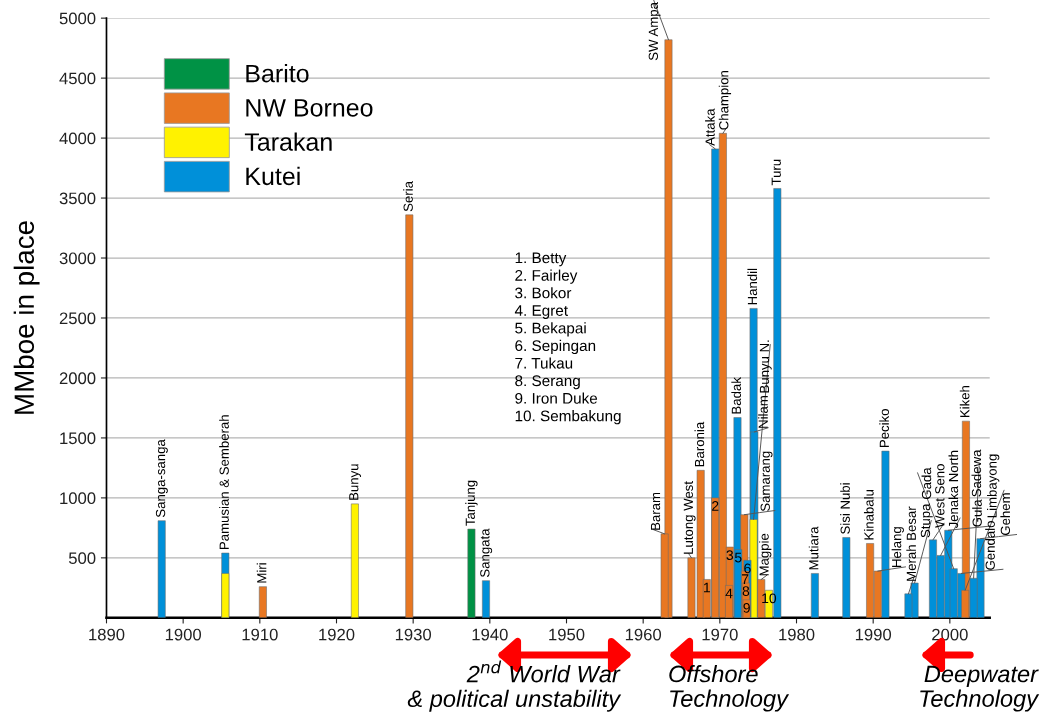 This screenshot has height=726, width=1044. I want to click on annotation: Gada, so click(926, 483).